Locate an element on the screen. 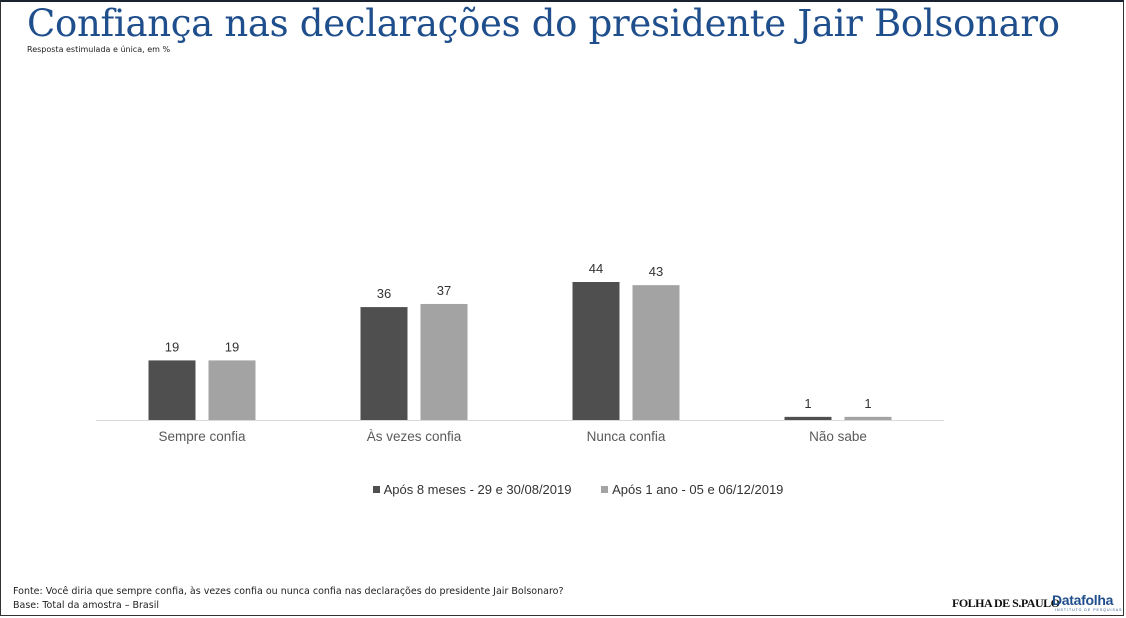  datafolha-logo-subtitle: INSTITUTO DE PESQUISAS is located at coordinates (1089, 610).